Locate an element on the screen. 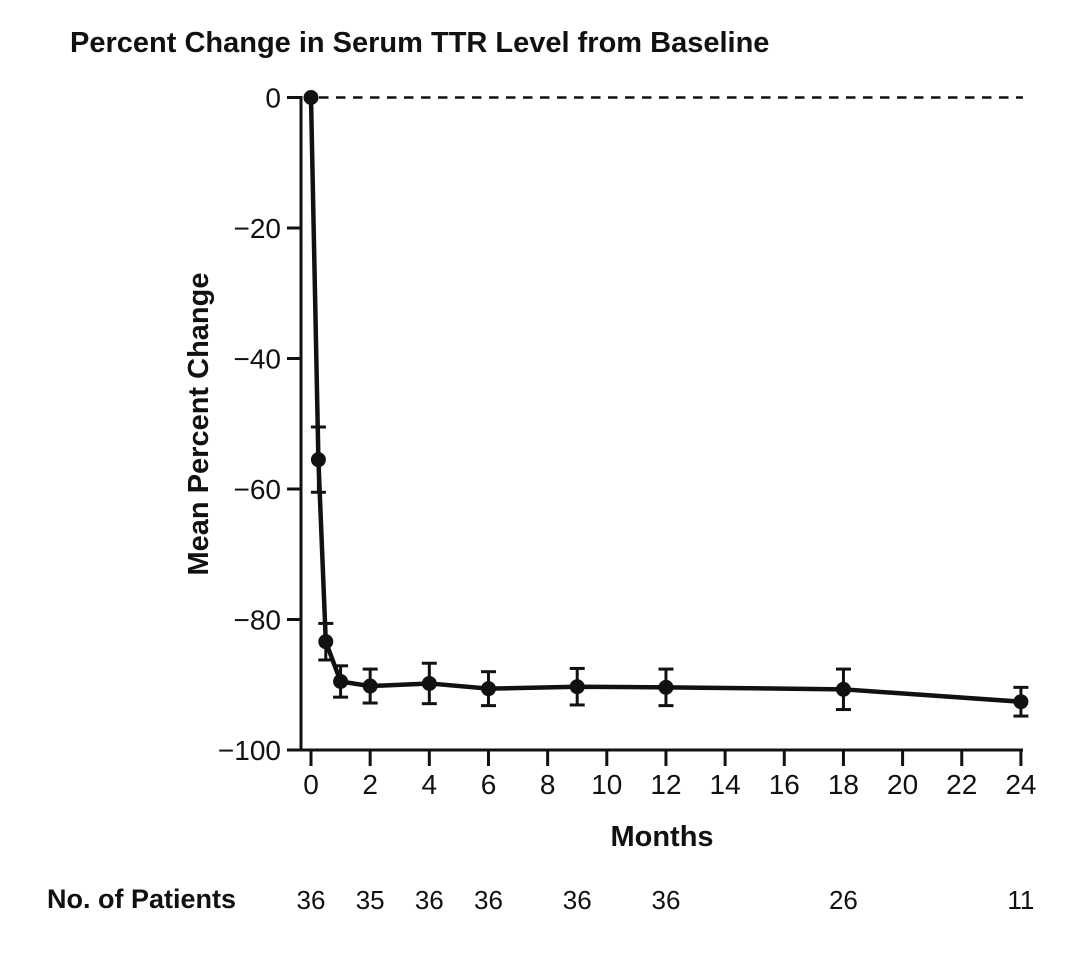 The width and height of the screenshot is (1080, 953). x-axis-title: Months is located at coordinates (661, 837).